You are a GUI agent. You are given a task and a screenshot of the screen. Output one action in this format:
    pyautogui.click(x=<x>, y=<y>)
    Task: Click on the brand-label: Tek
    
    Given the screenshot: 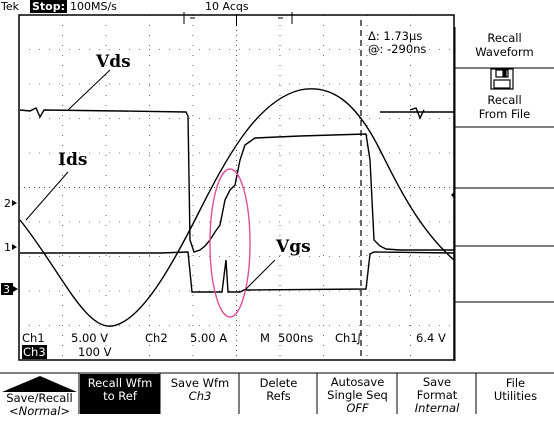 What is the action you would take?
    pyautogui.click(x=10, y=6)
    